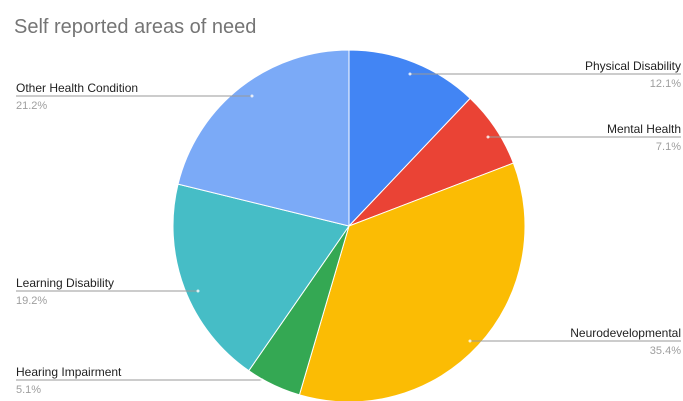  I want to click on slice-value-label: 12.1%, so click(665, 84).